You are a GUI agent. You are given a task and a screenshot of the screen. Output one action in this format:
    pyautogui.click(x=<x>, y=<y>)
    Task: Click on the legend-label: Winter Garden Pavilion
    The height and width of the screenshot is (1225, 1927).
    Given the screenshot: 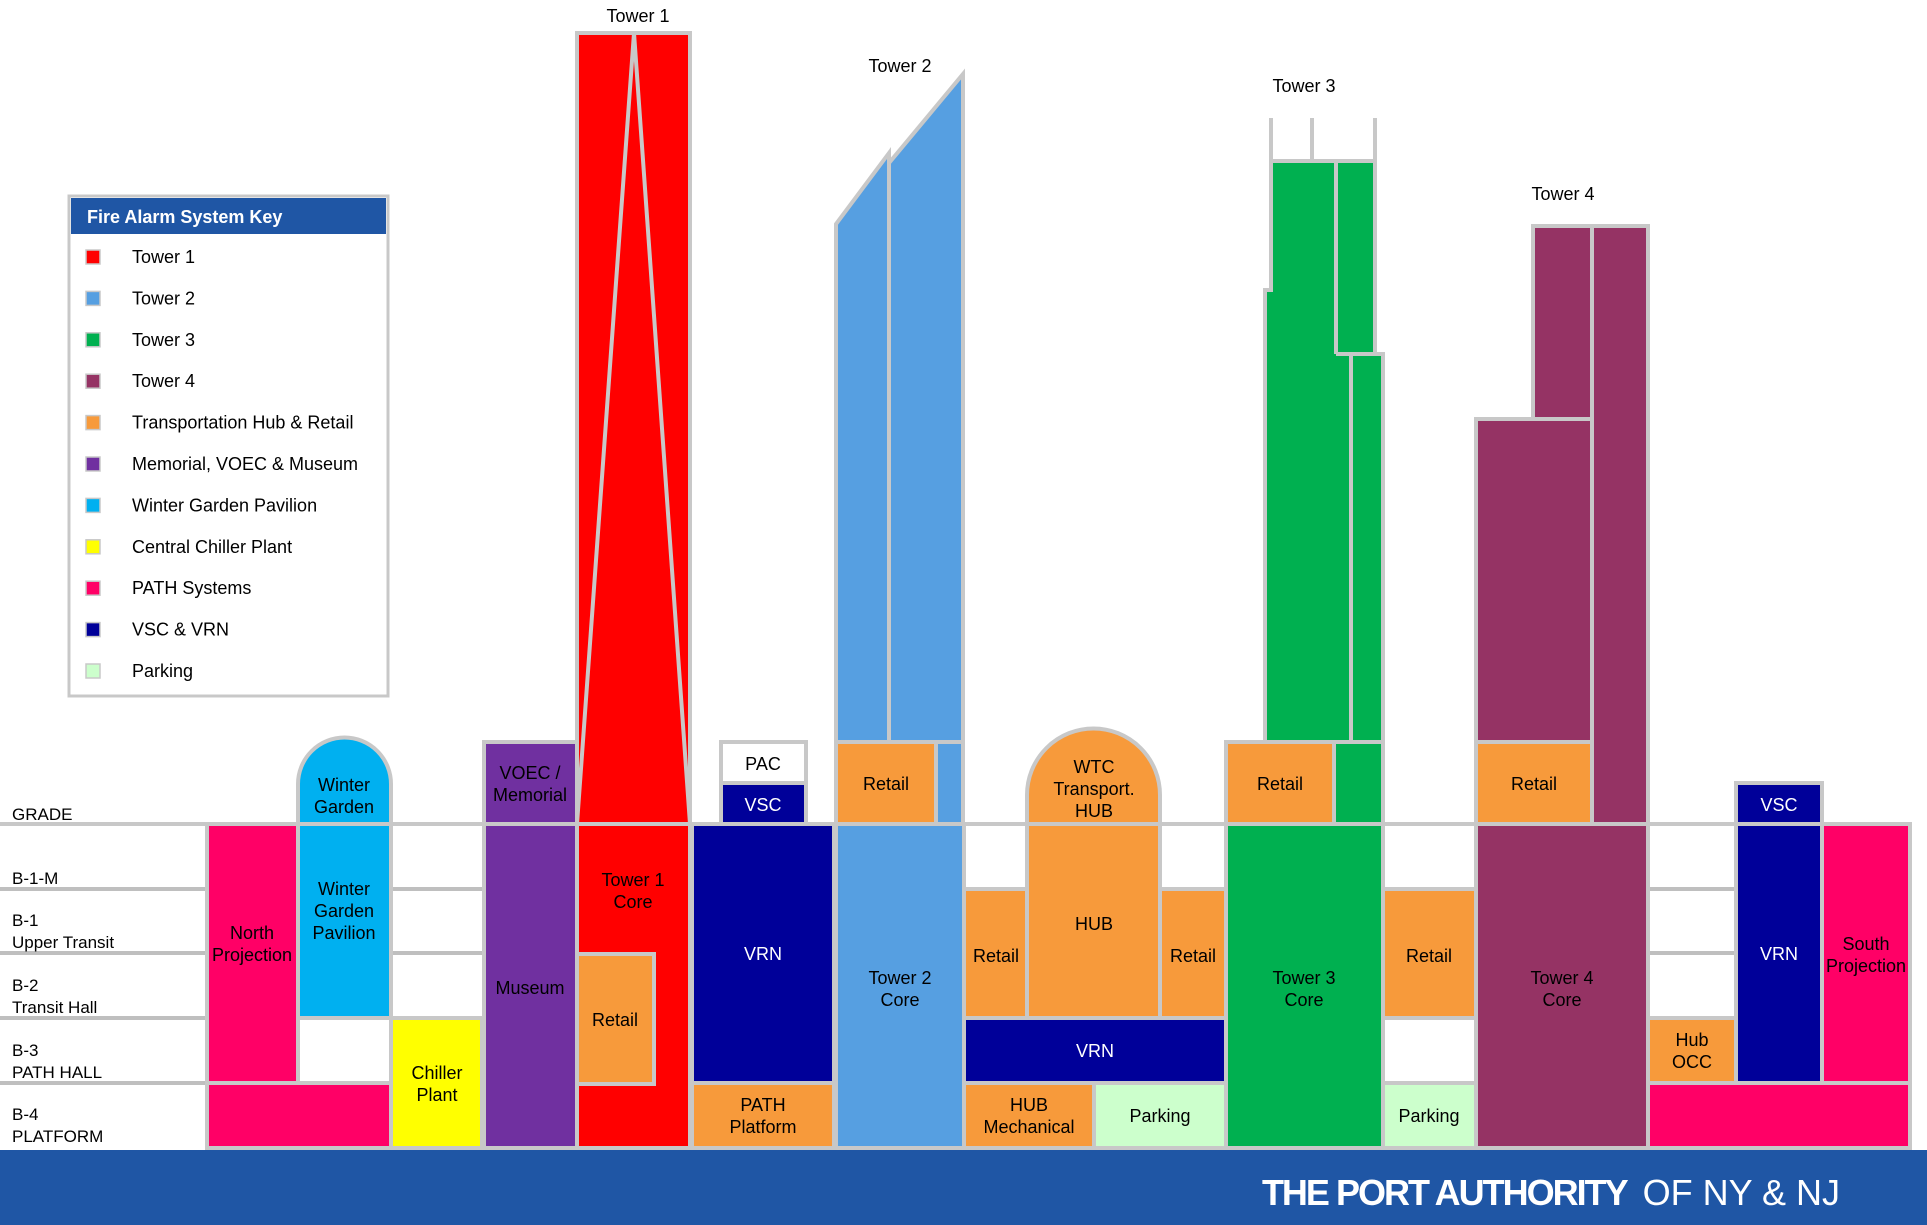 What is the action you would take?
    pyautogui.click(x=224, y=505)
    